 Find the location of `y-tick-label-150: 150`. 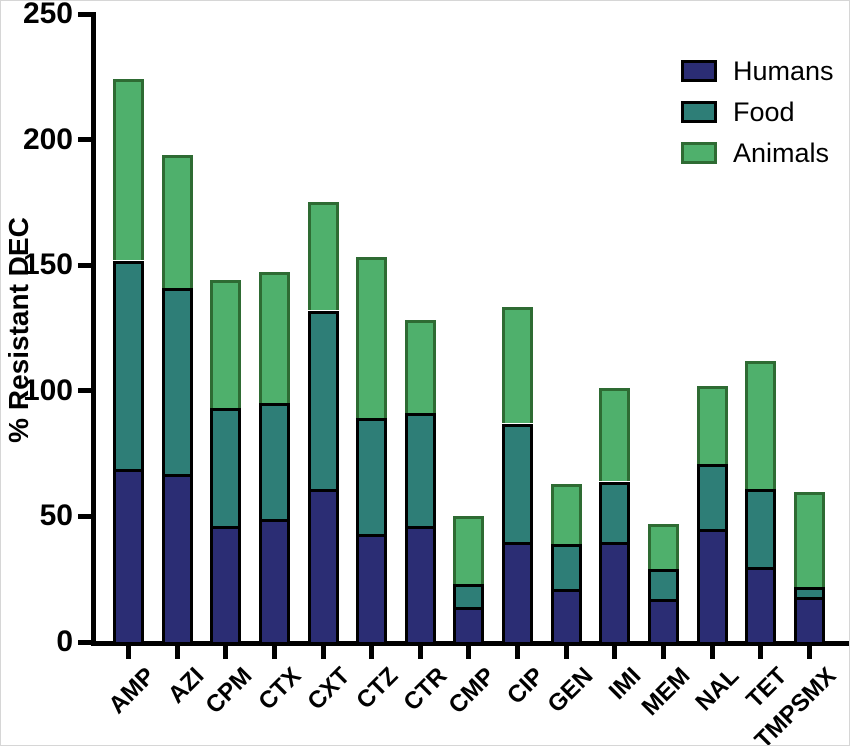

y-tick-label-150: 150 is located at coordinates (47, 265).